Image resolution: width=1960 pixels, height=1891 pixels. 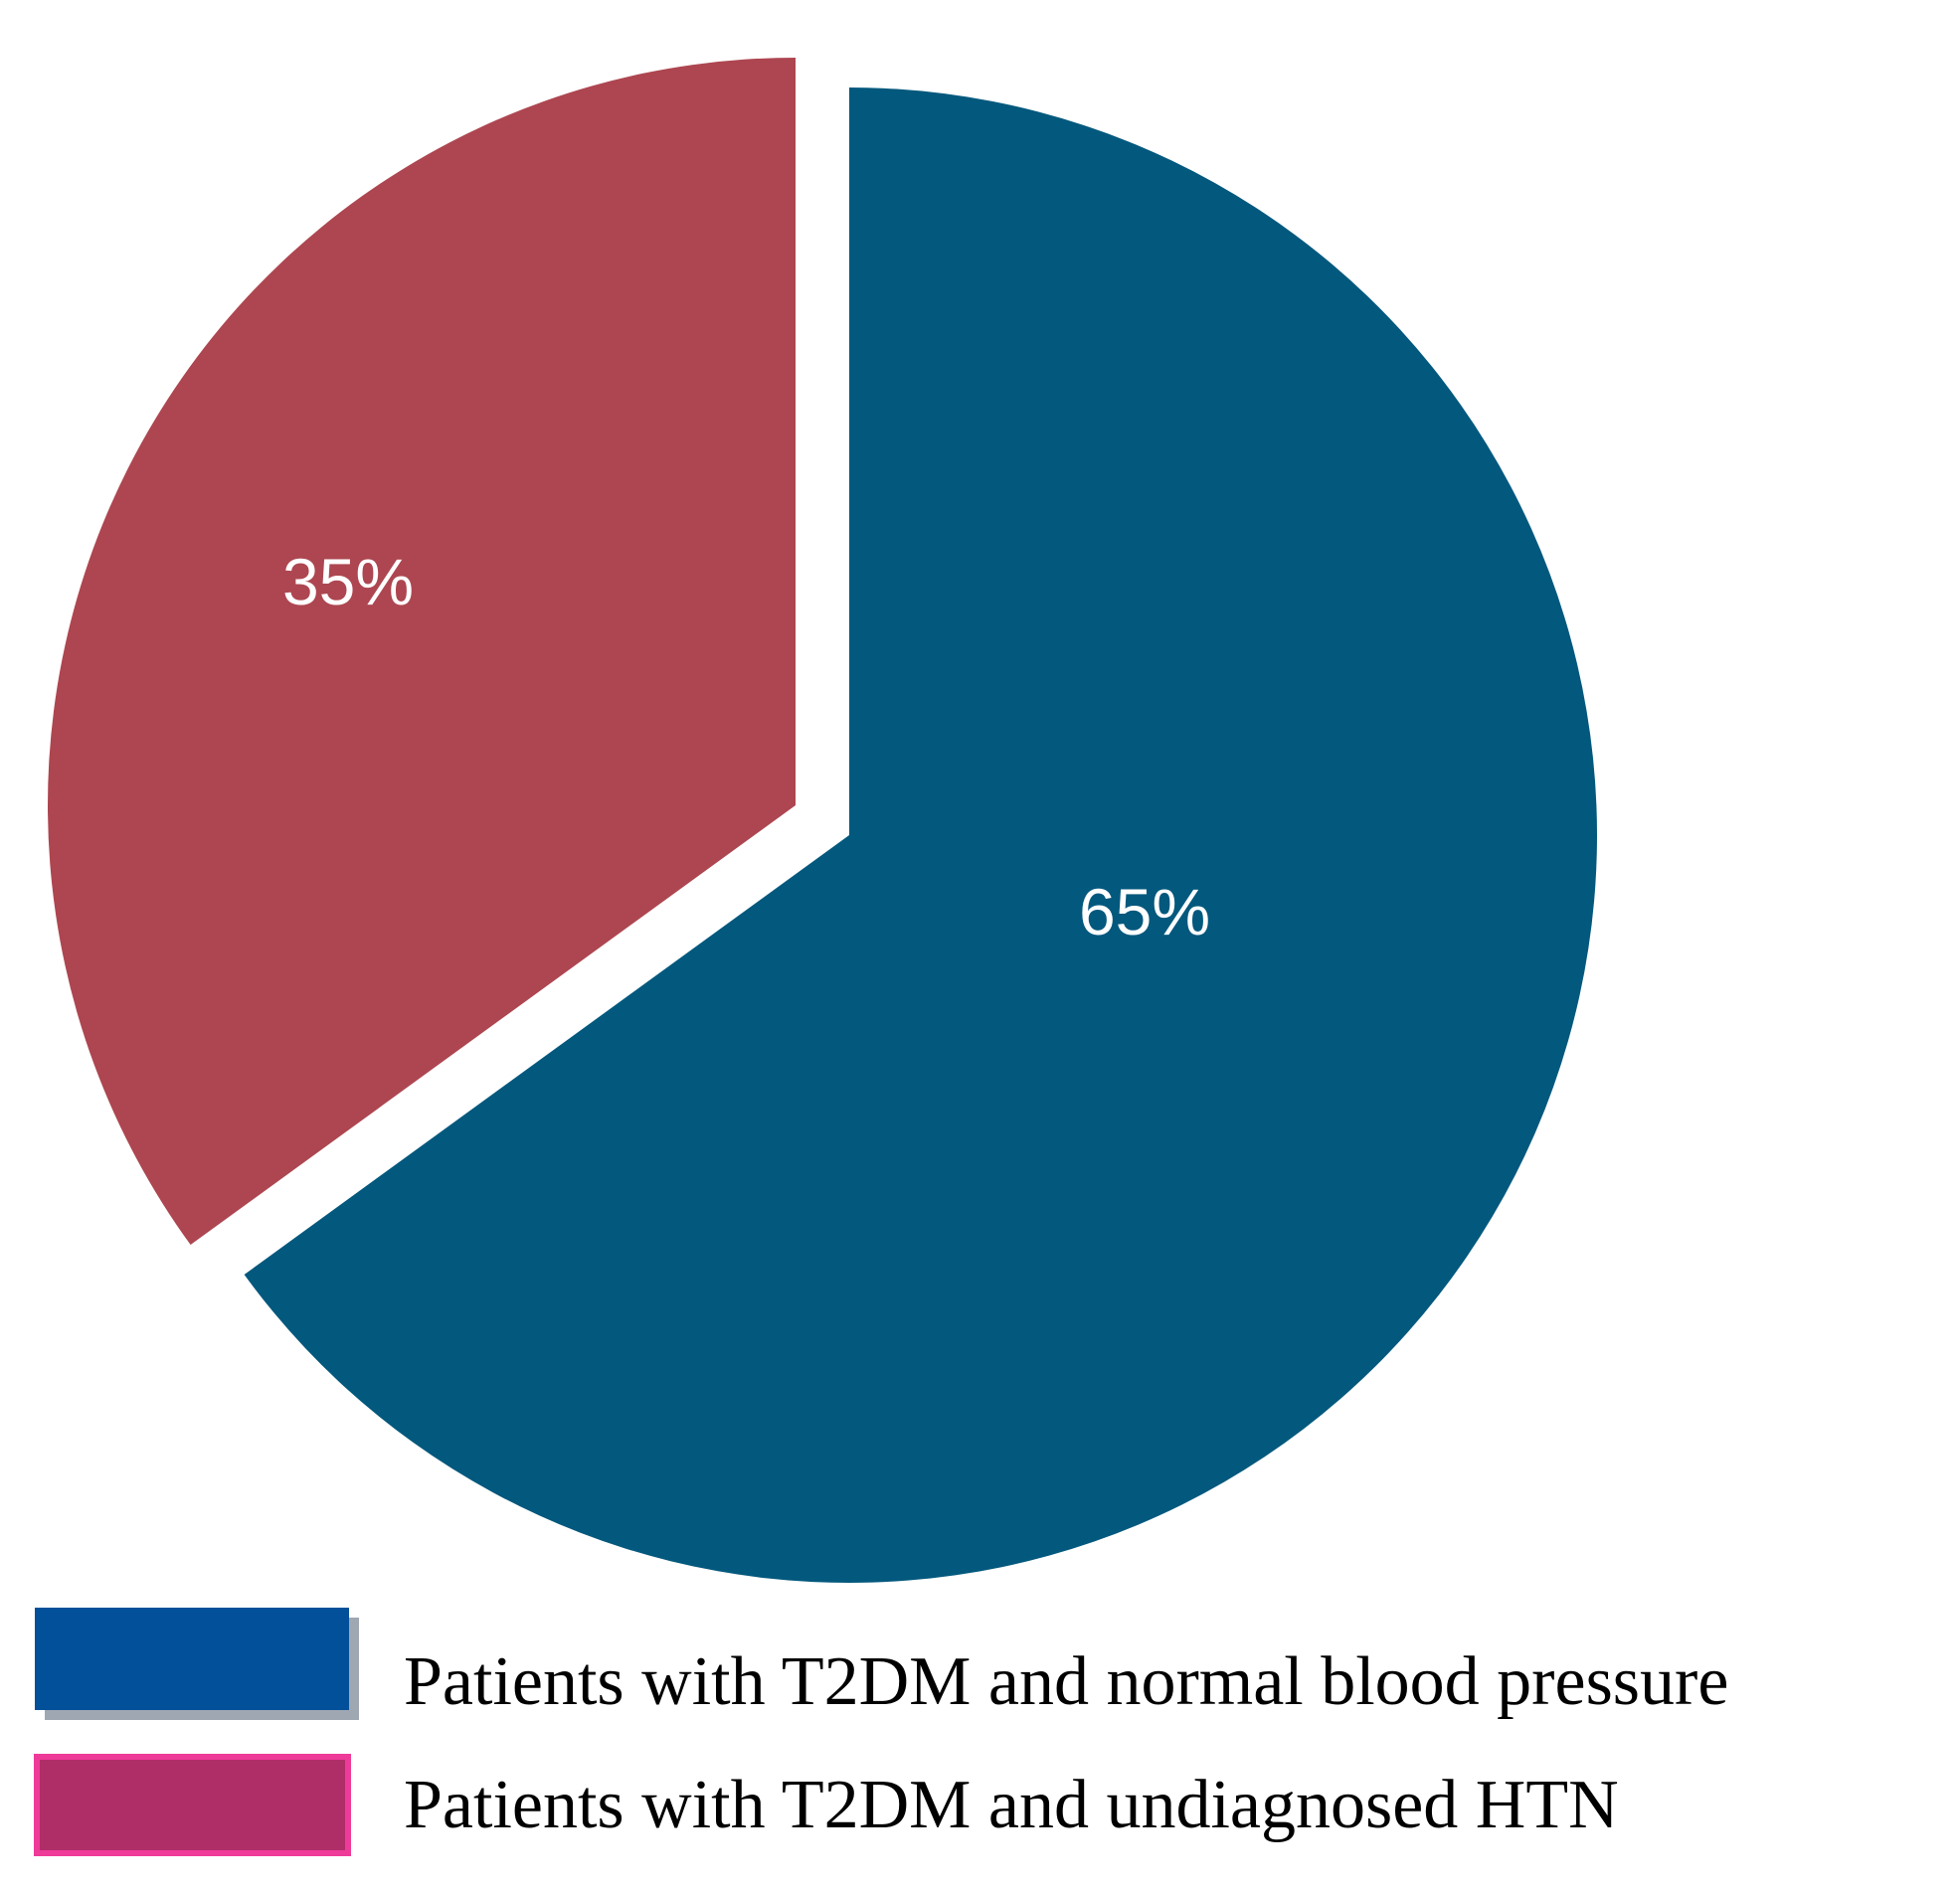 I want to click on legend-swatch-normal-bp, so click(x=192, y=1659).